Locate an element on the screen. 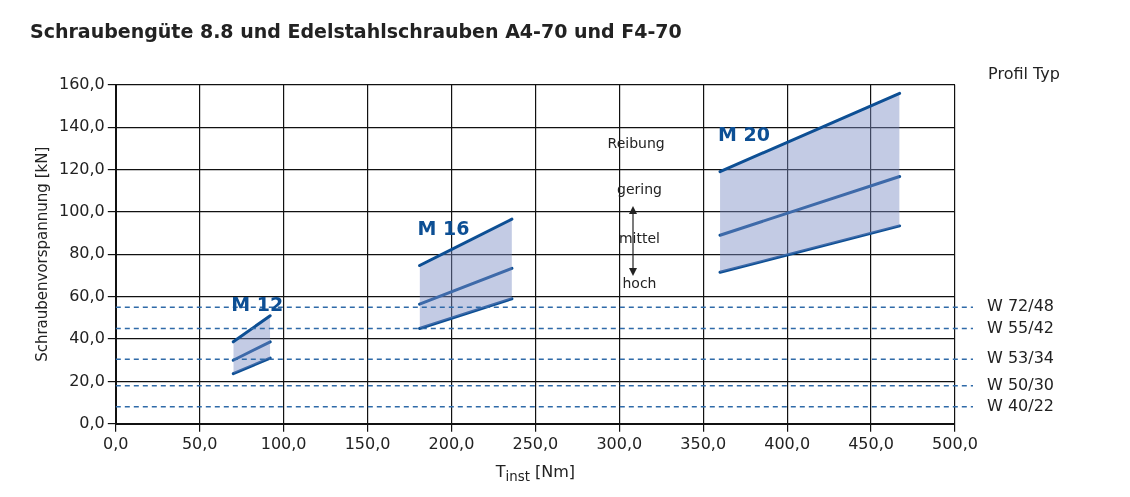 The width and height of the screenshot is (1130, 497). x-axis-title: T$_{inst}$ [Nm] is located at coordinates (535, 472).